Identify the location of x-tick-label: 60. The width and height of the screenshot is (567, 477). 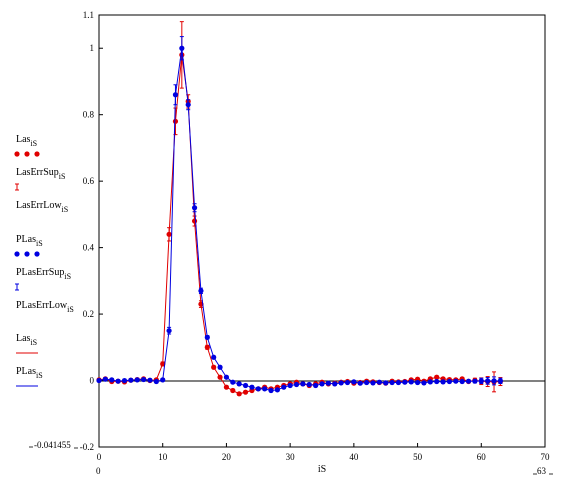
(482, 457).